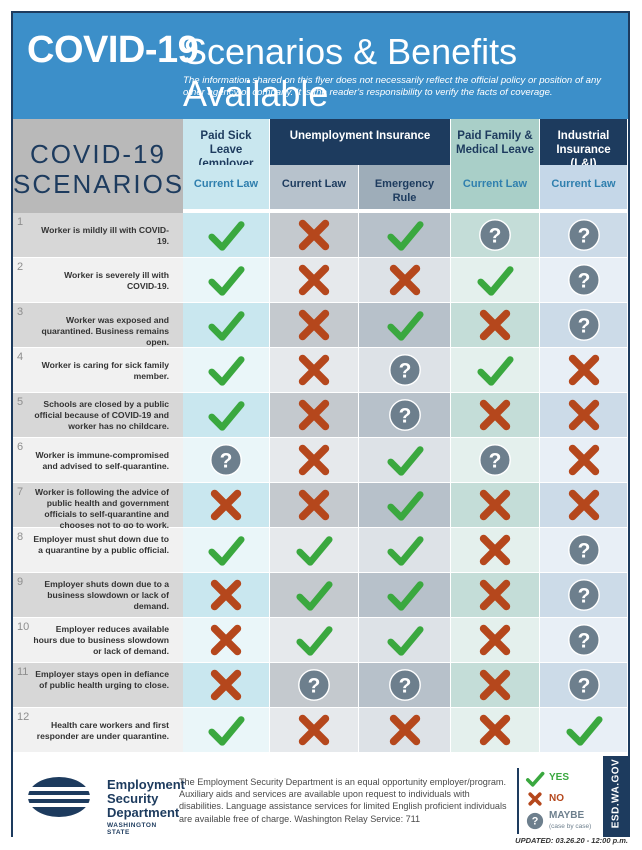 This screenshot has height=850, width=642. What do you see at coordinates (143, 812) in the screenshot?
I see `esd-org-line3: Department` at bounding box center [143, 812].